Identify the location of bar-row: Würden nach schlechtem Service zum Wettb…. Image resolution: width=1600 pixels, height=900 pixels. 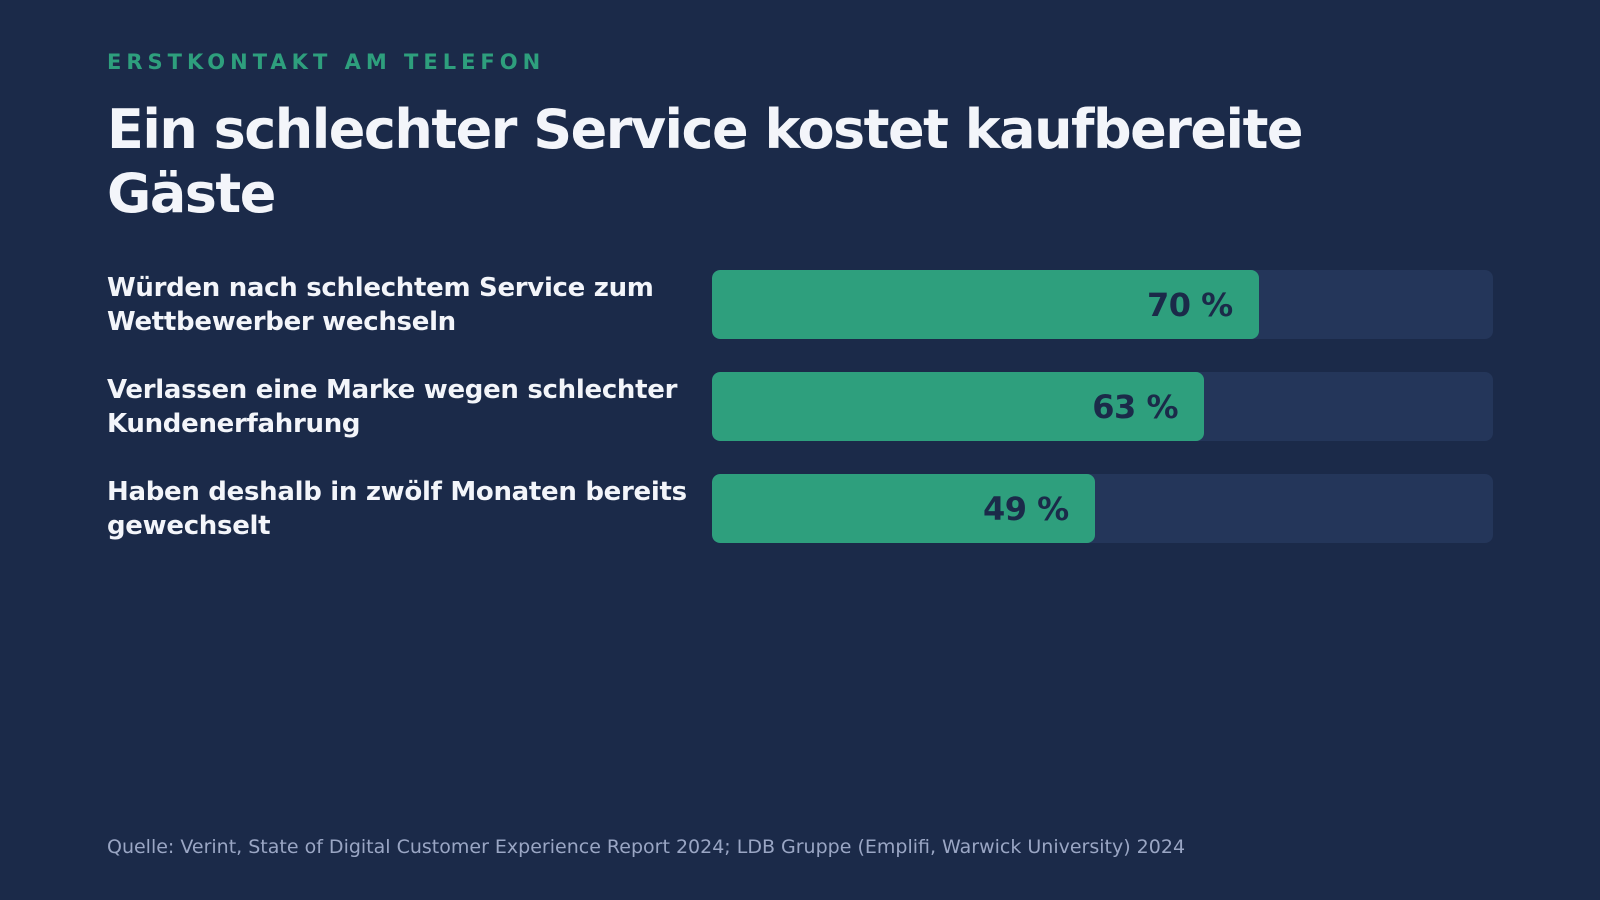
(801, 304).